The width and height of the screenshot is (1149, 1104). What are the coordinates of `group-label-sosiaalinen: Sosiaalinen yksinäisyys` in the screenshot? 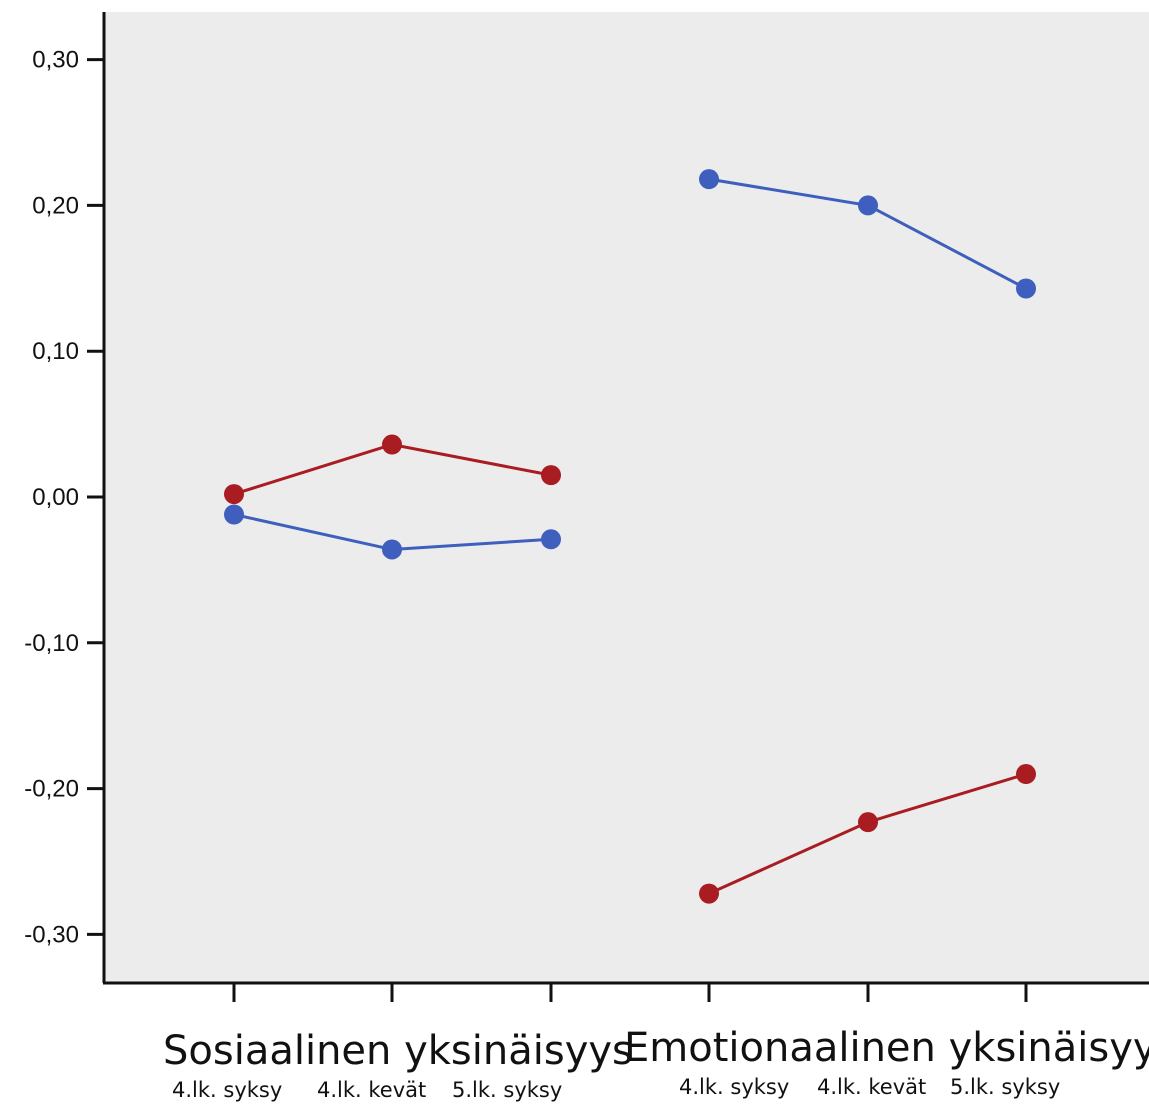 It's located at (398, 1051).